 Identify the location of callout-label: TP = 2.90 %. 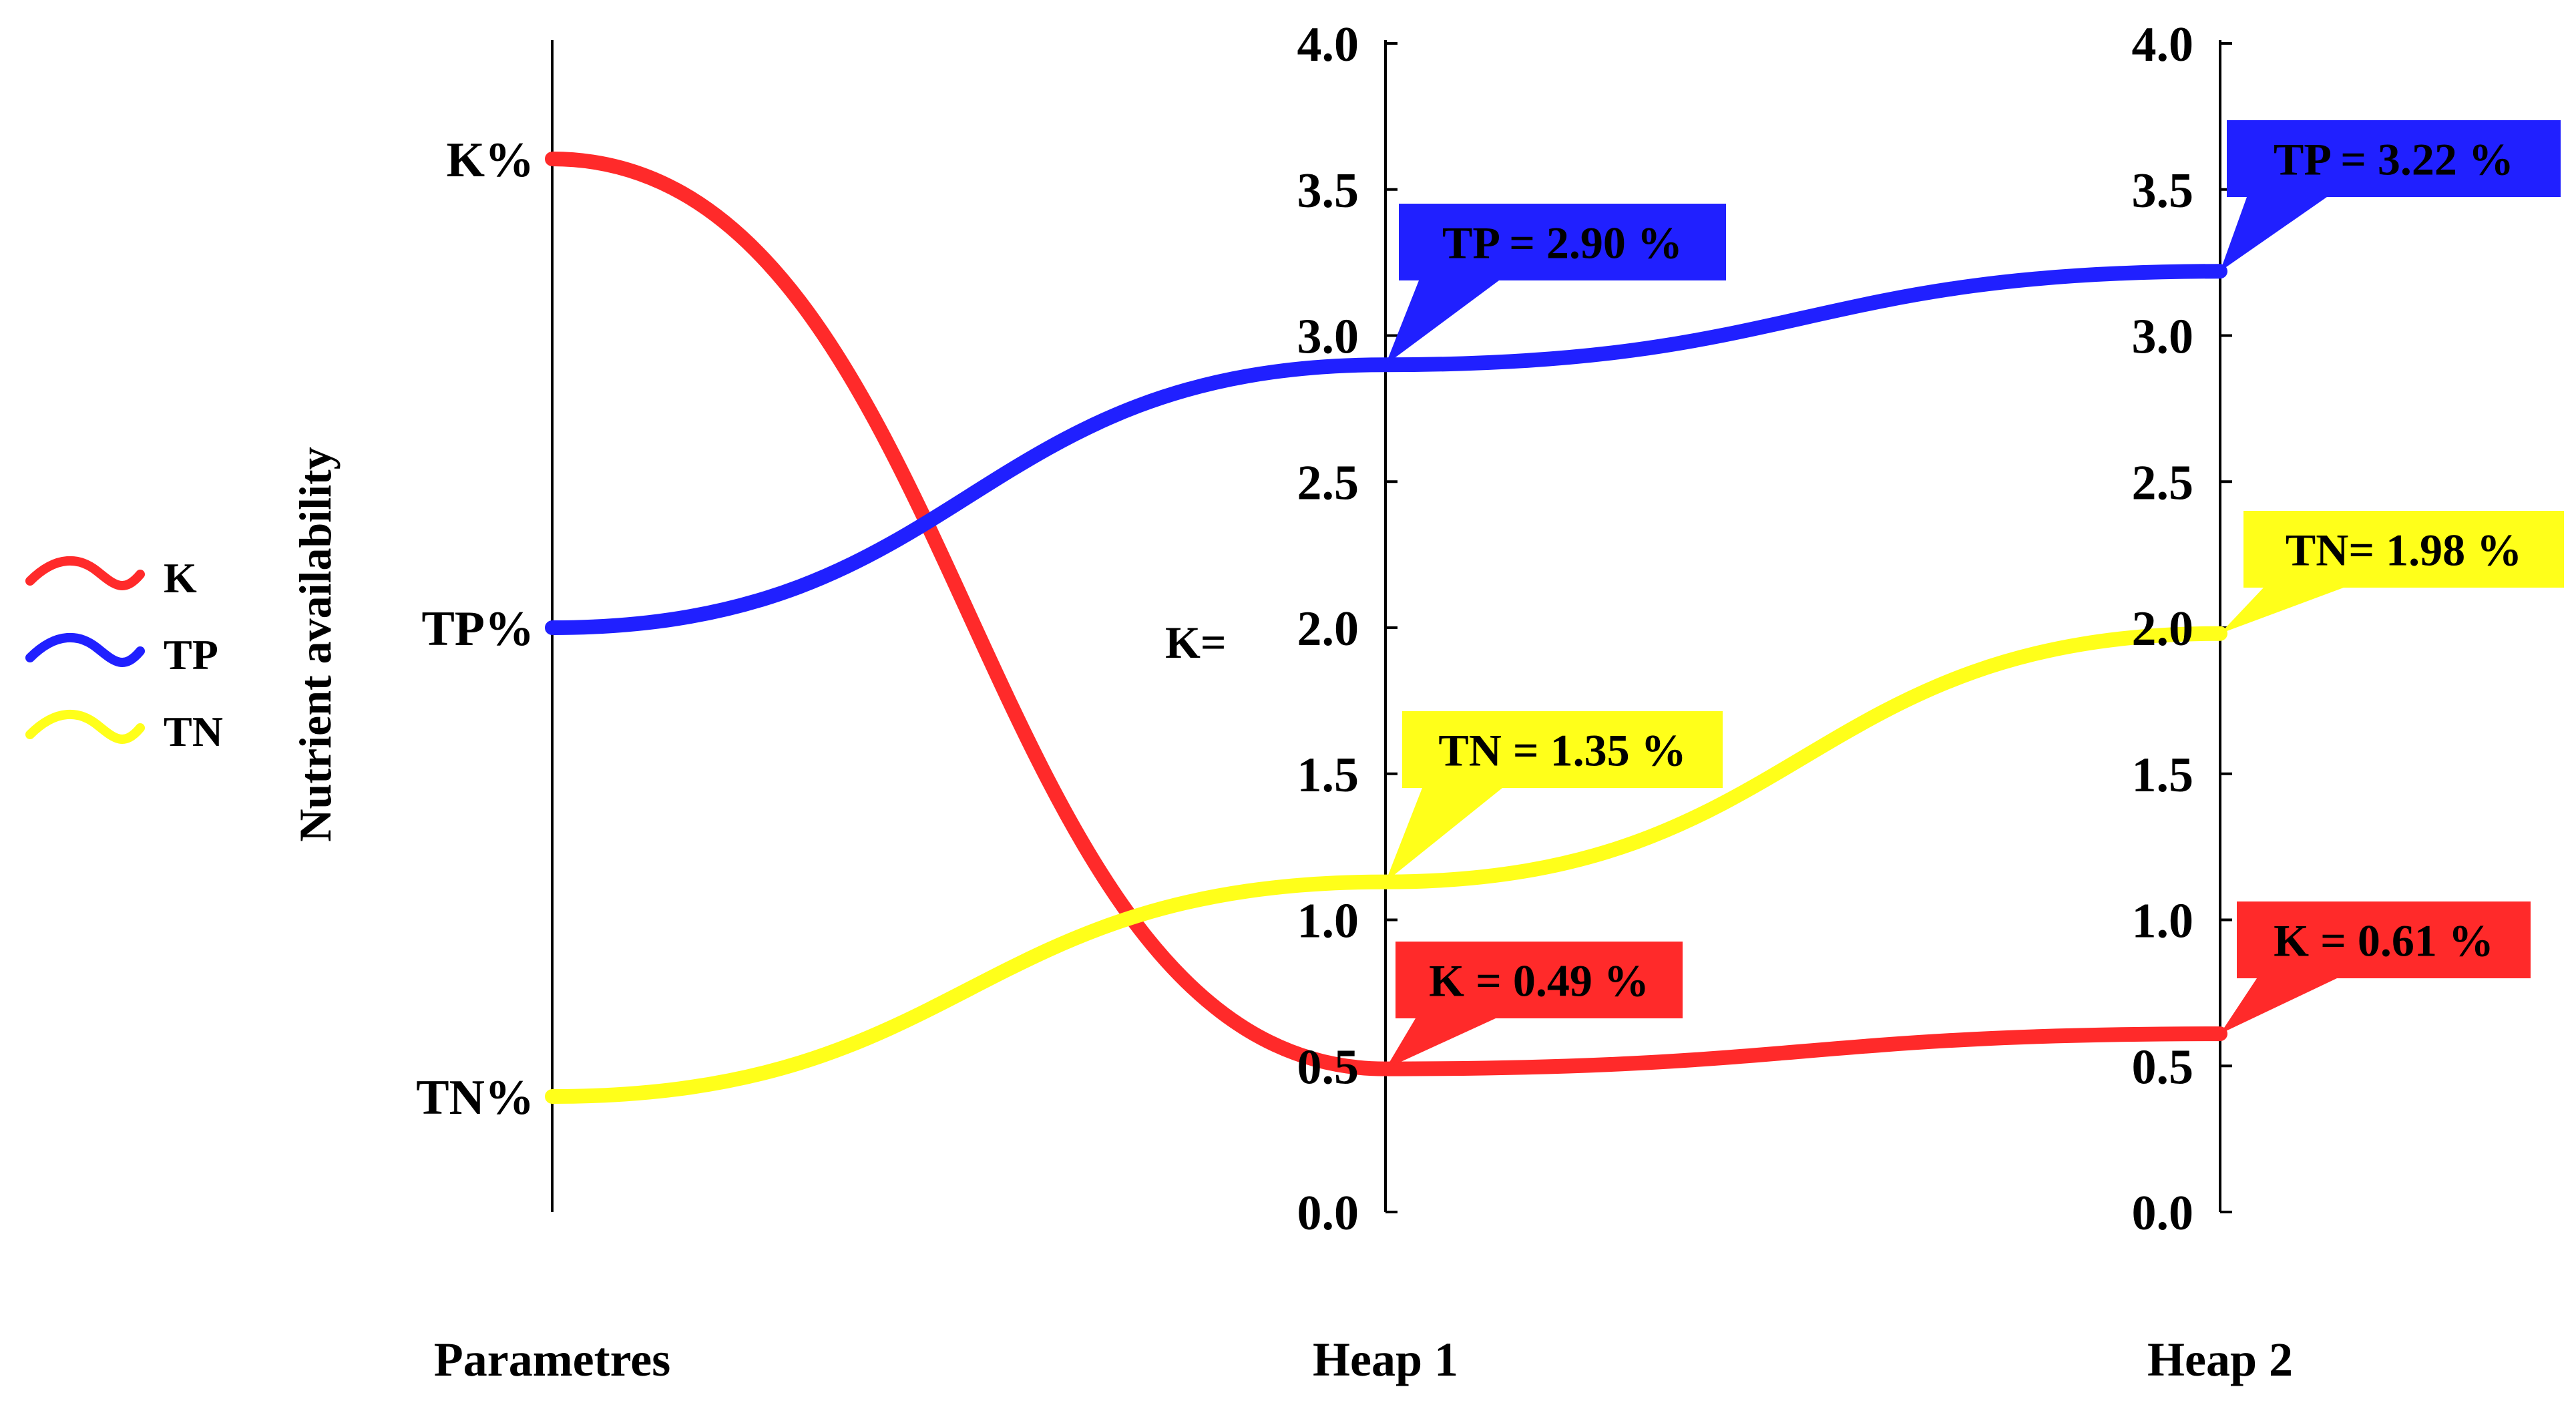
(1562, 243).